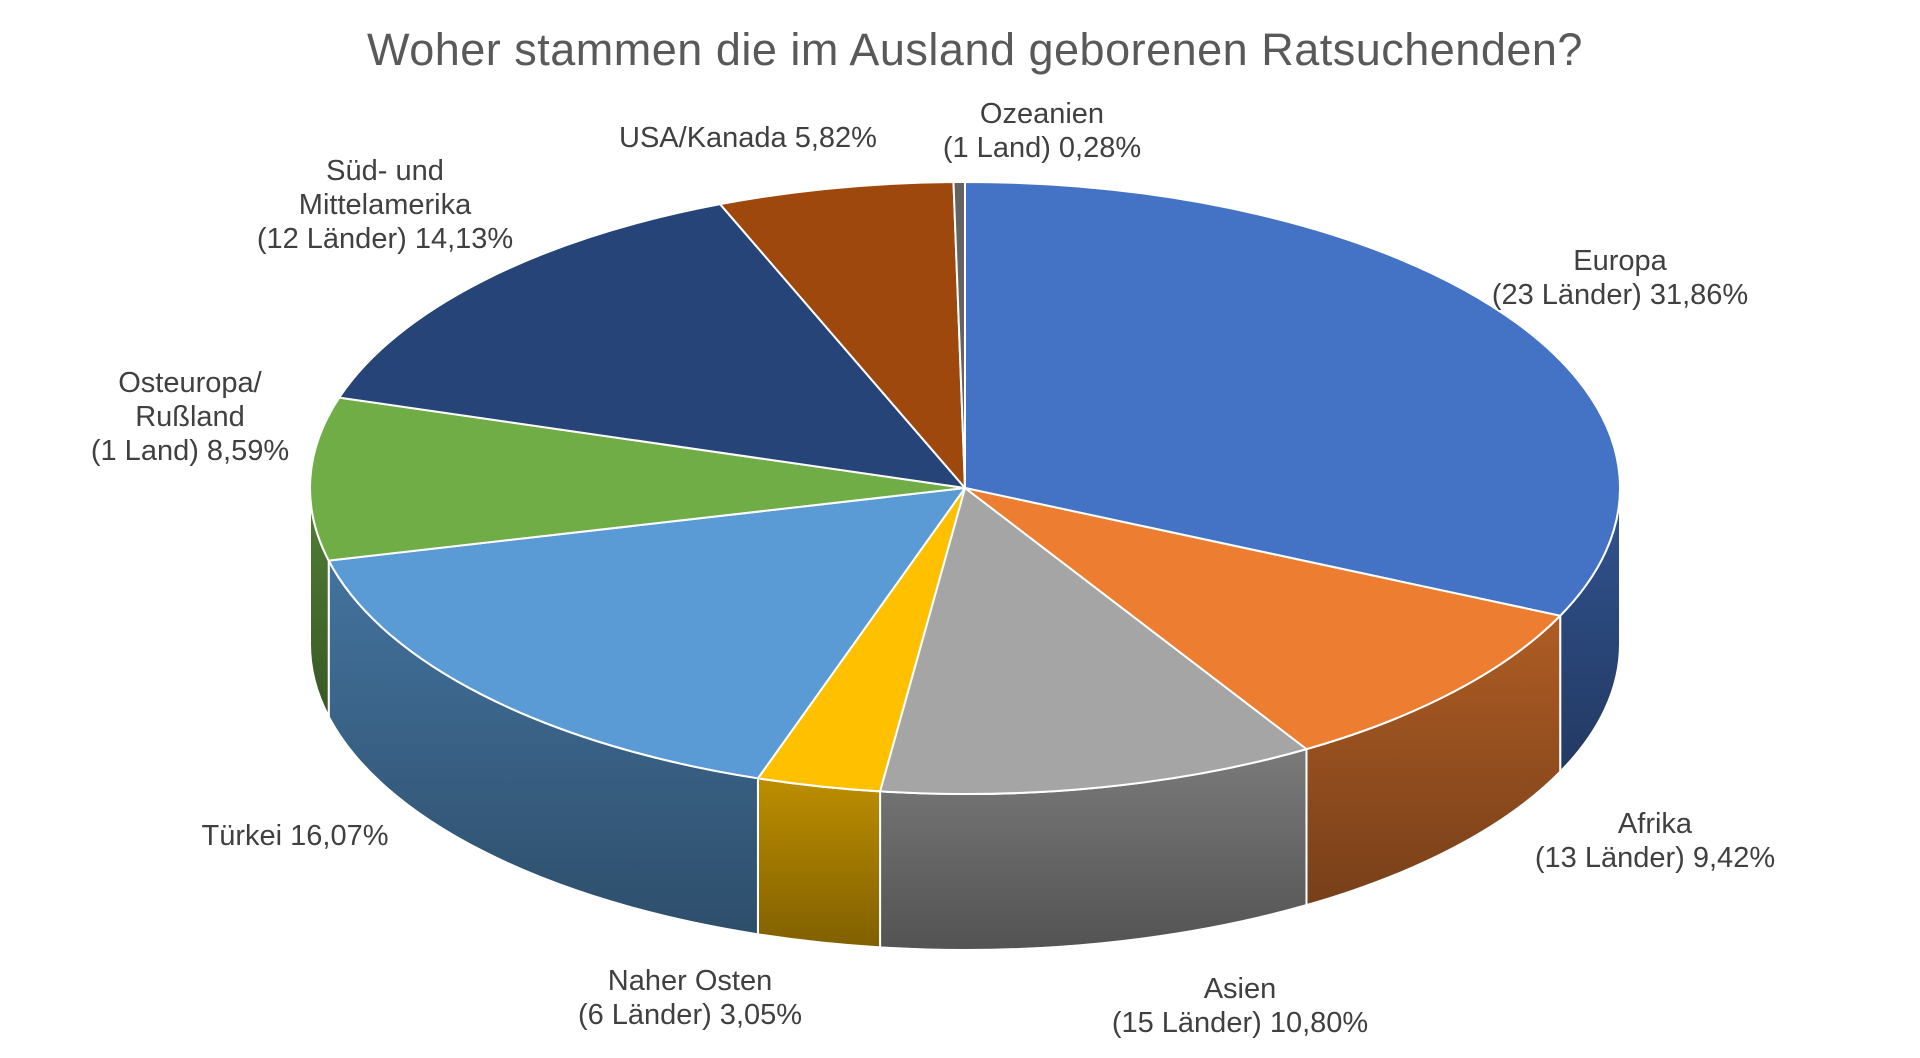 This screenshot has width=1920, height=1058. What do you see at coordinates (959, 334) in the screenshot?
I see `pie-slice-ozeanien` at bounding box center [959, 334].